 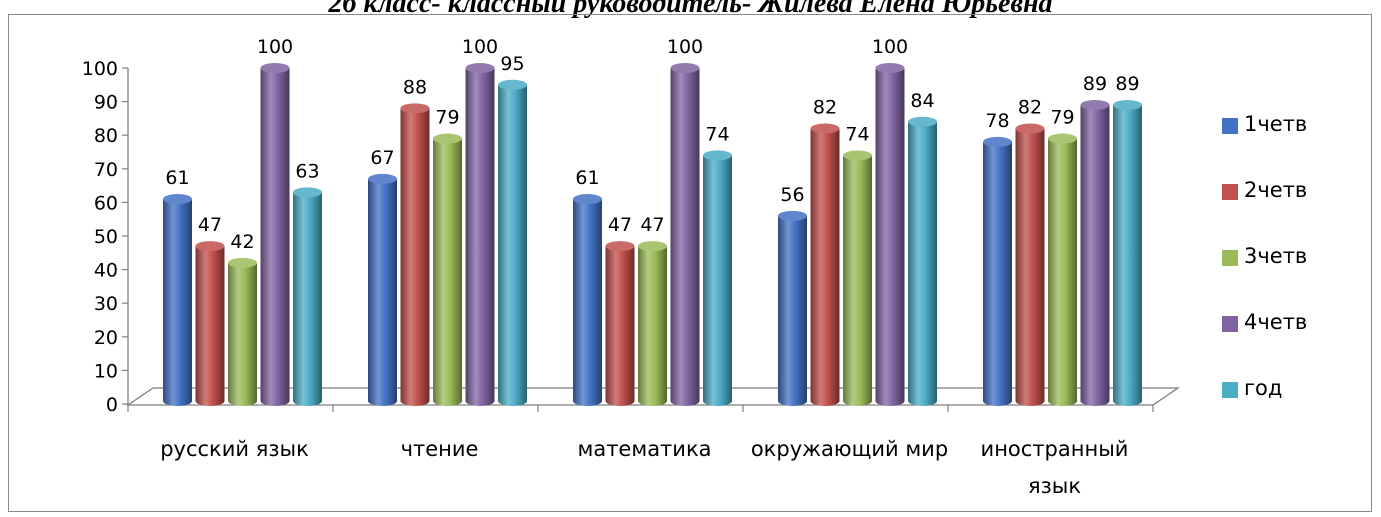 I want to click on data-label: 78, so click(x=997, y=121).